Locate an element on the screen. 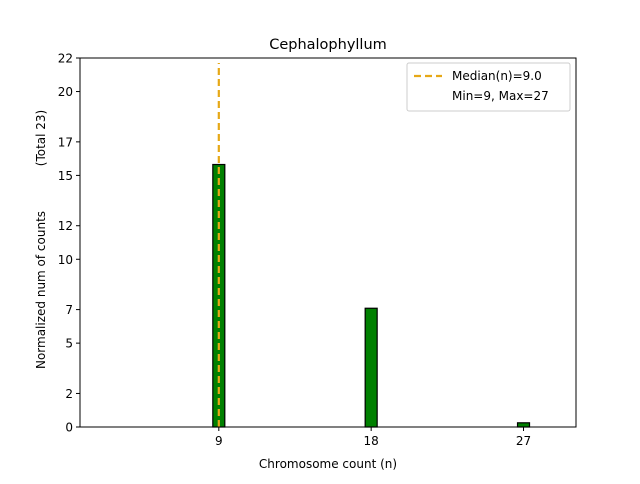  x-tick-label-18: 18 is located at coordinates (371, 441).